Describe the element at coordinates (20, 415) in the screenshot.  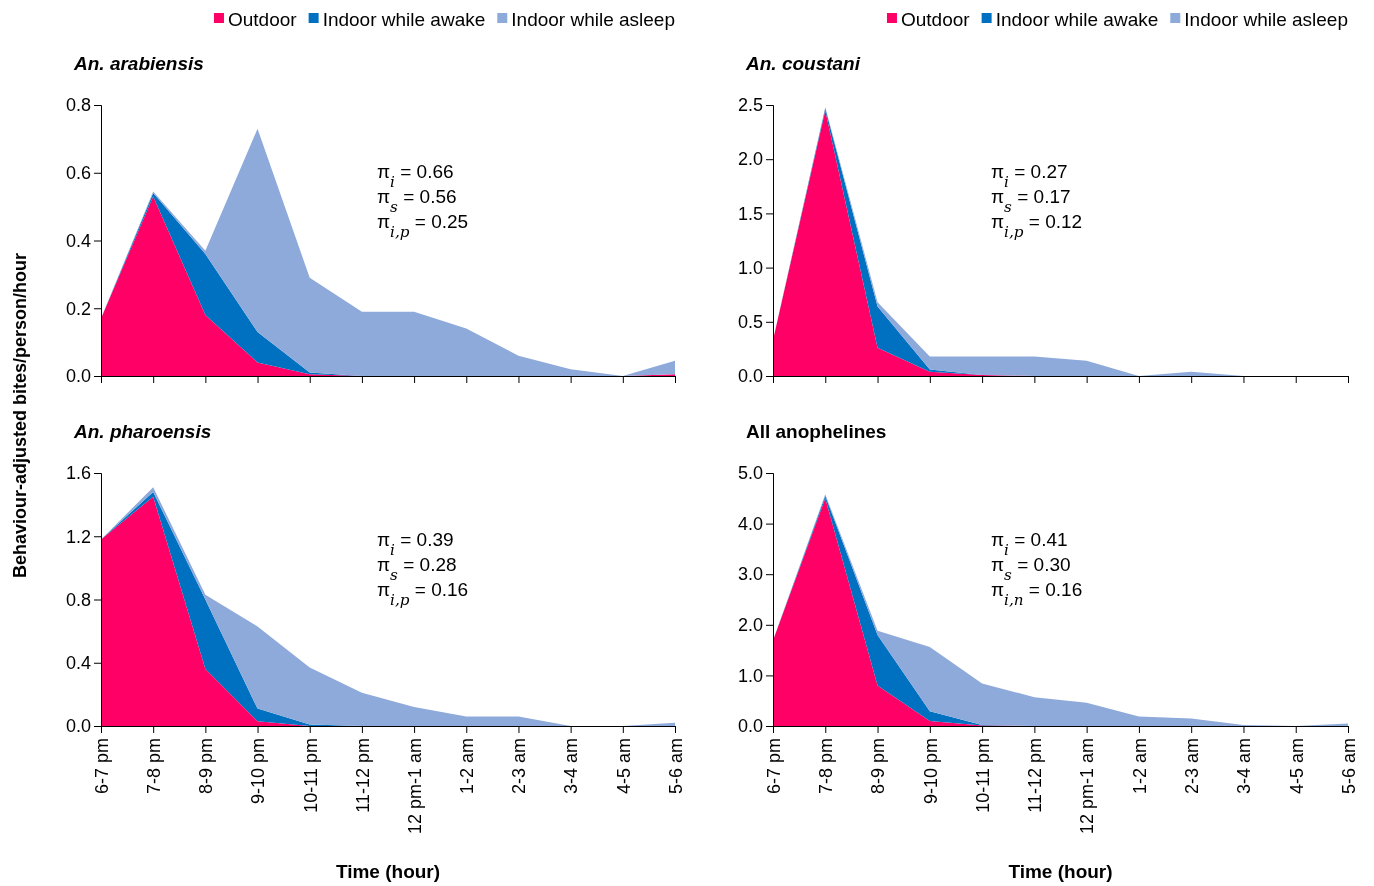
I see `y-axis-title: Behaviour-adjusted bites/person/hour` at that location.